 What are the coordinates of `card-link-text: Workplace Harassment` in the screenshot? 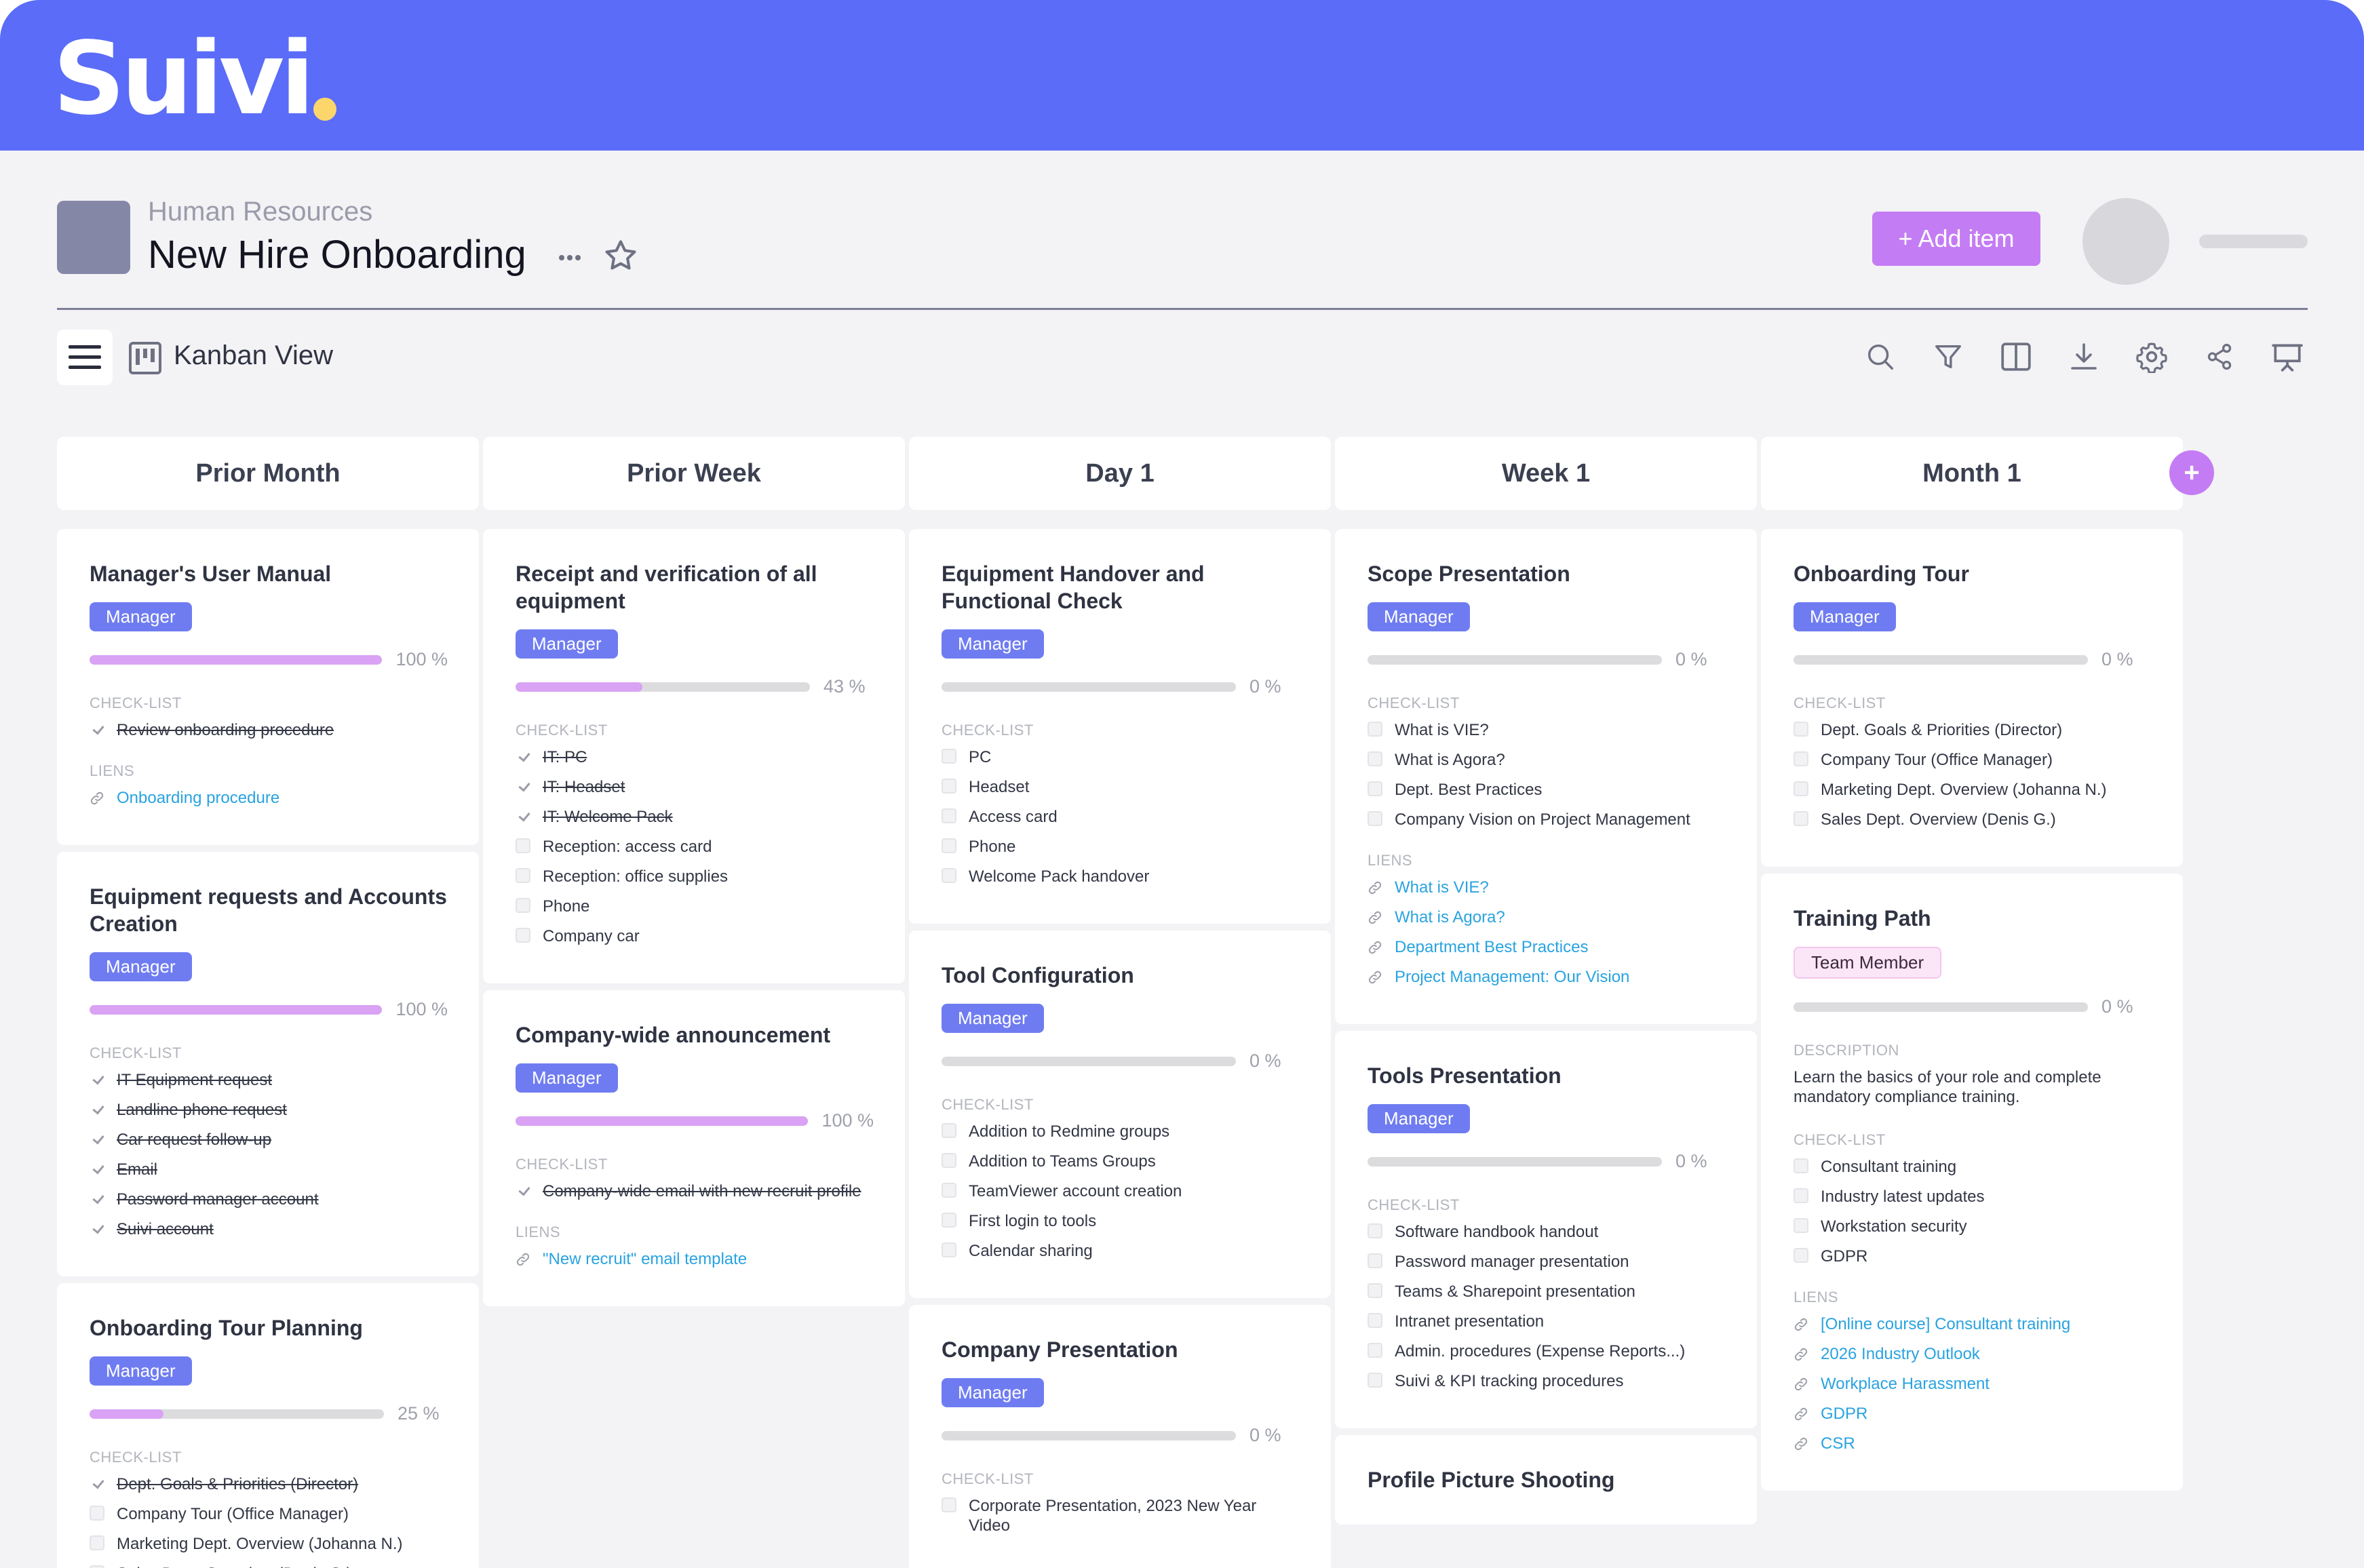 It's located at (1905, 1384).